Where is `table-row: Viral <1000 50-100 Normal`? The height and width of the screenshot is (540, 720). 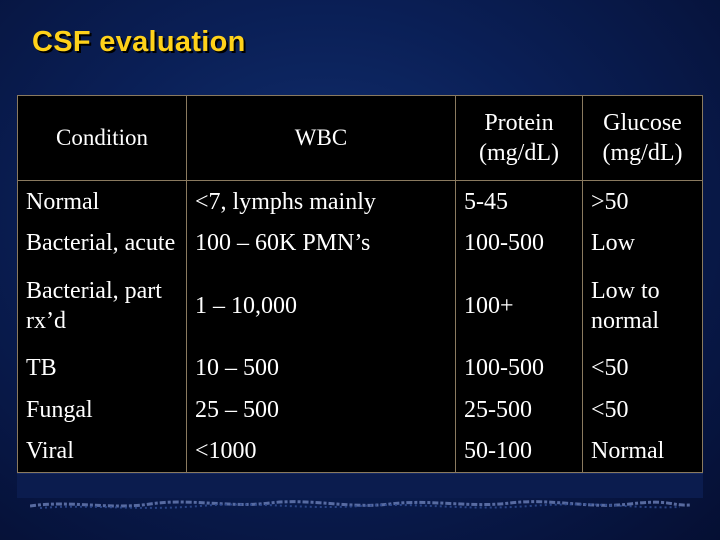
table-row: Viral <1000 50-100 Normal is located at coordinates (360, 452).